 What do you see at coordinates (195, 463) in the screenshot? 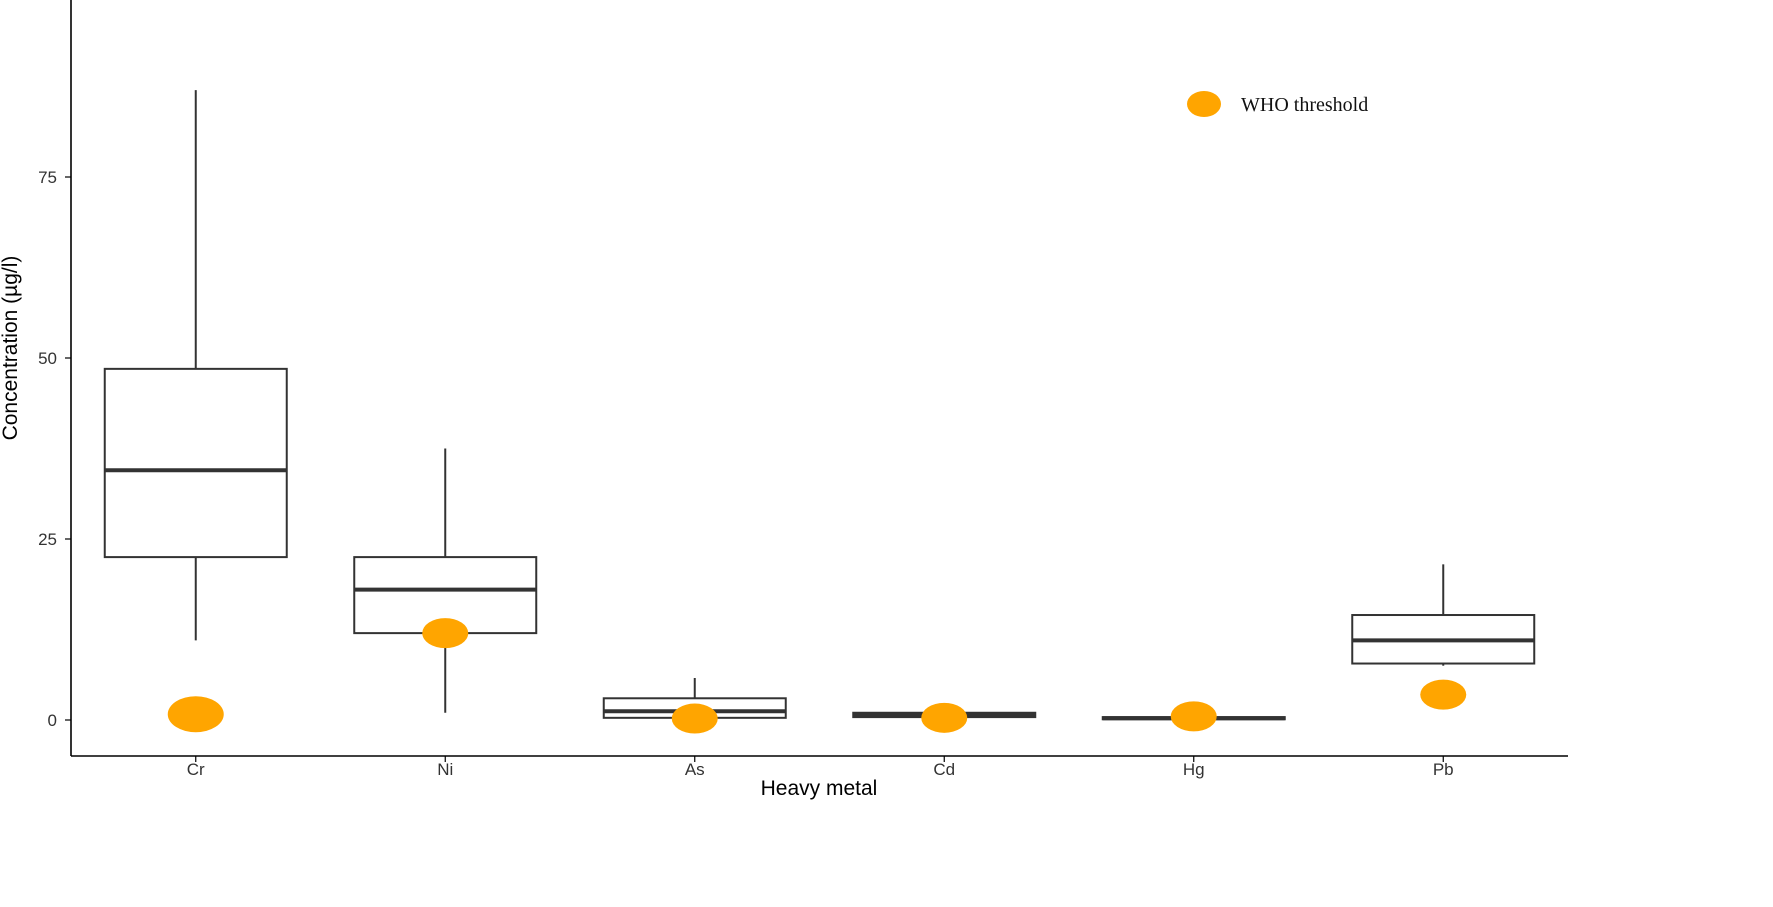
I see `box-iqr` at bounding box center [195, 463].